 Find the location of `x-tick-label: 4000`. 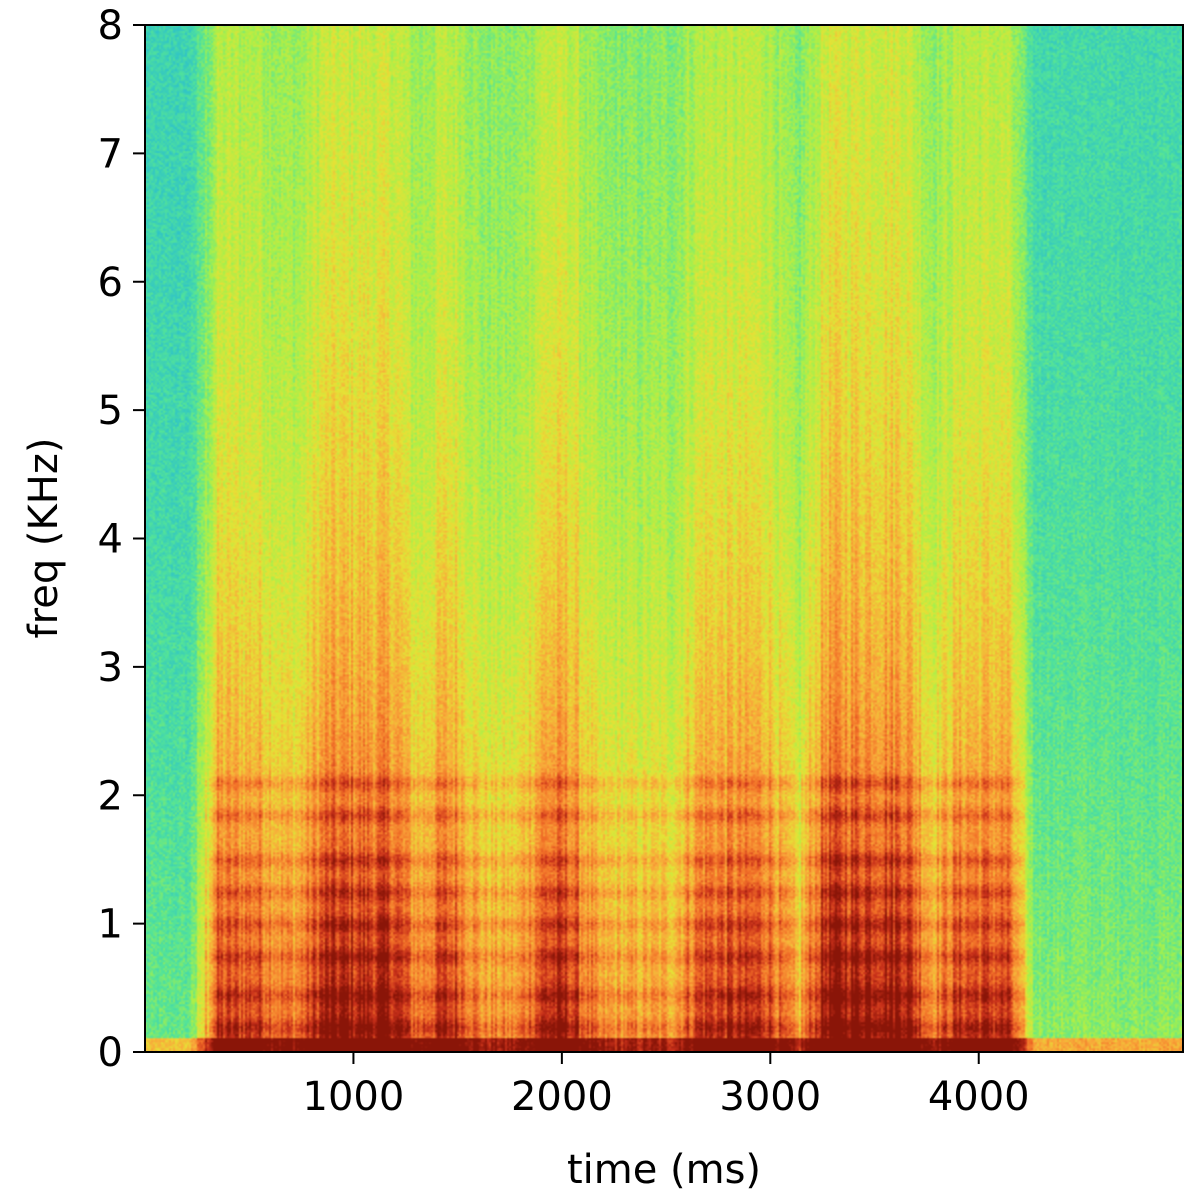

x-tick-label: 4000 is located at coordinates (979, 1097).